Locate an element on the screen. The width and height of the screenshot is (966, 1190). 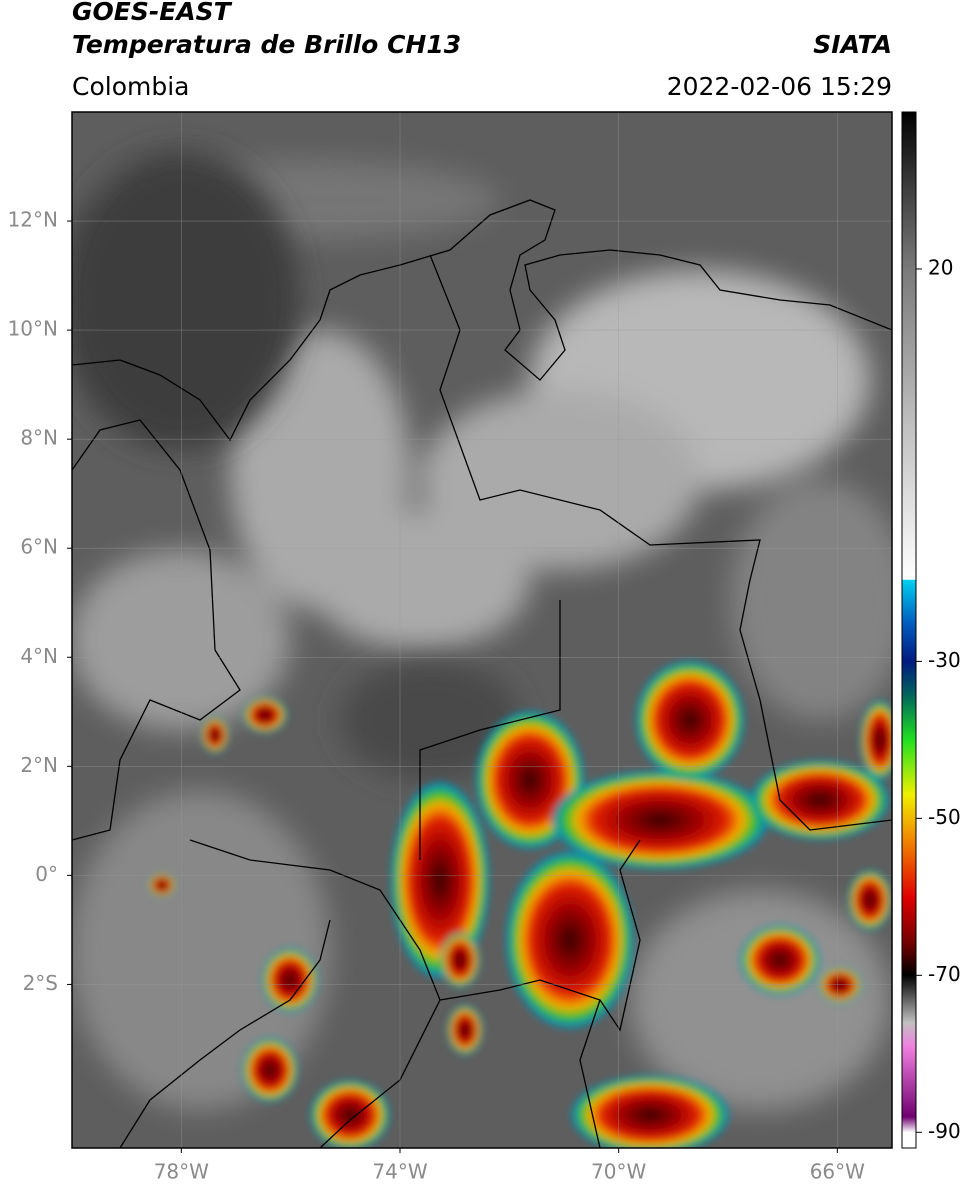
y-tick-label: 4°N is located at coordinates (39, 656).